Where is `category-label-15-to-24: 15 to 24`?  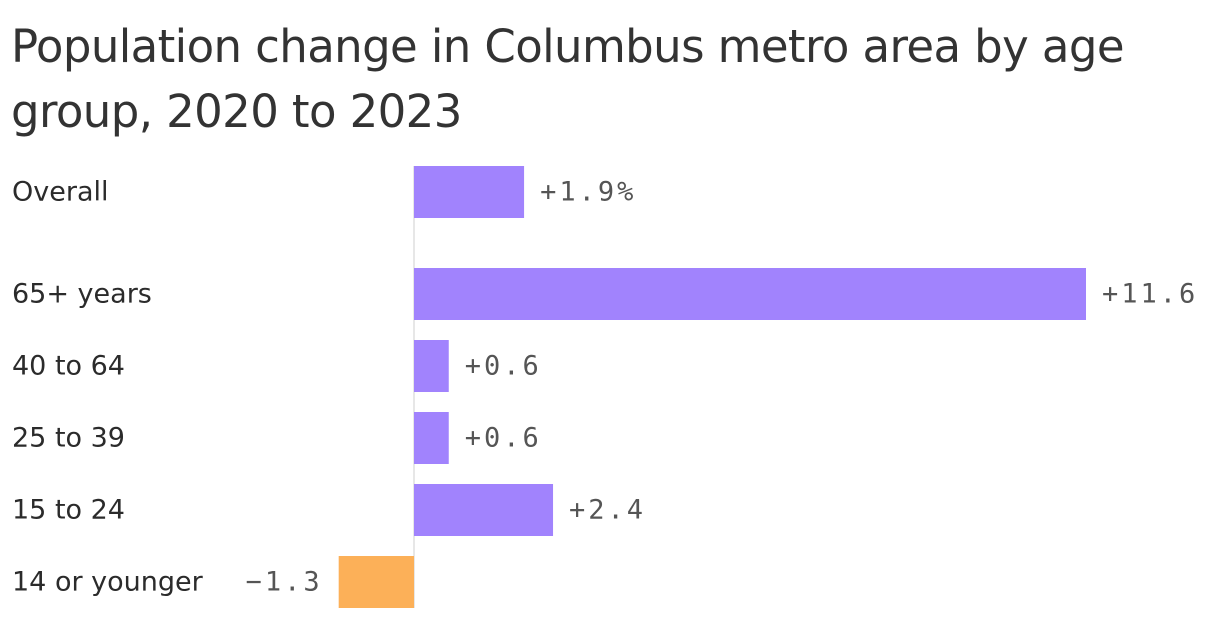
category-label-15-to-24: 15 to 24 is located at coordinates (68, 510).